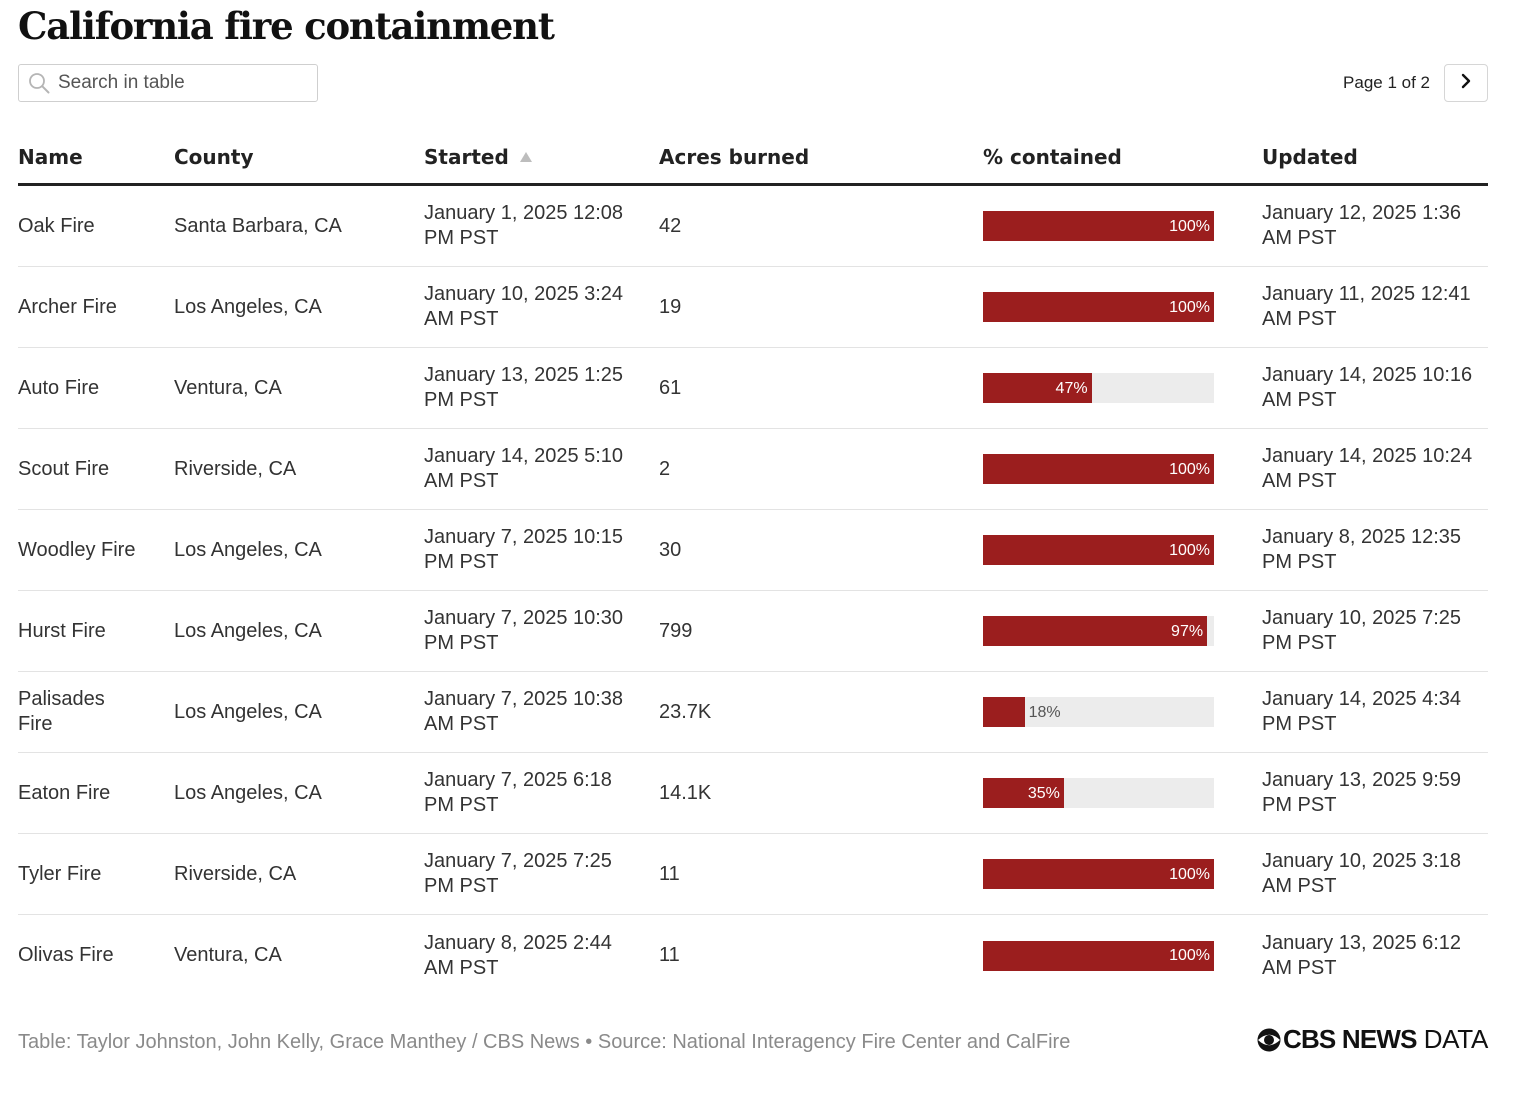 Image resolution: width=1513 pixels, height=1096 pixels. I want to click on containment-bar: 18%, so click(1098, 712).